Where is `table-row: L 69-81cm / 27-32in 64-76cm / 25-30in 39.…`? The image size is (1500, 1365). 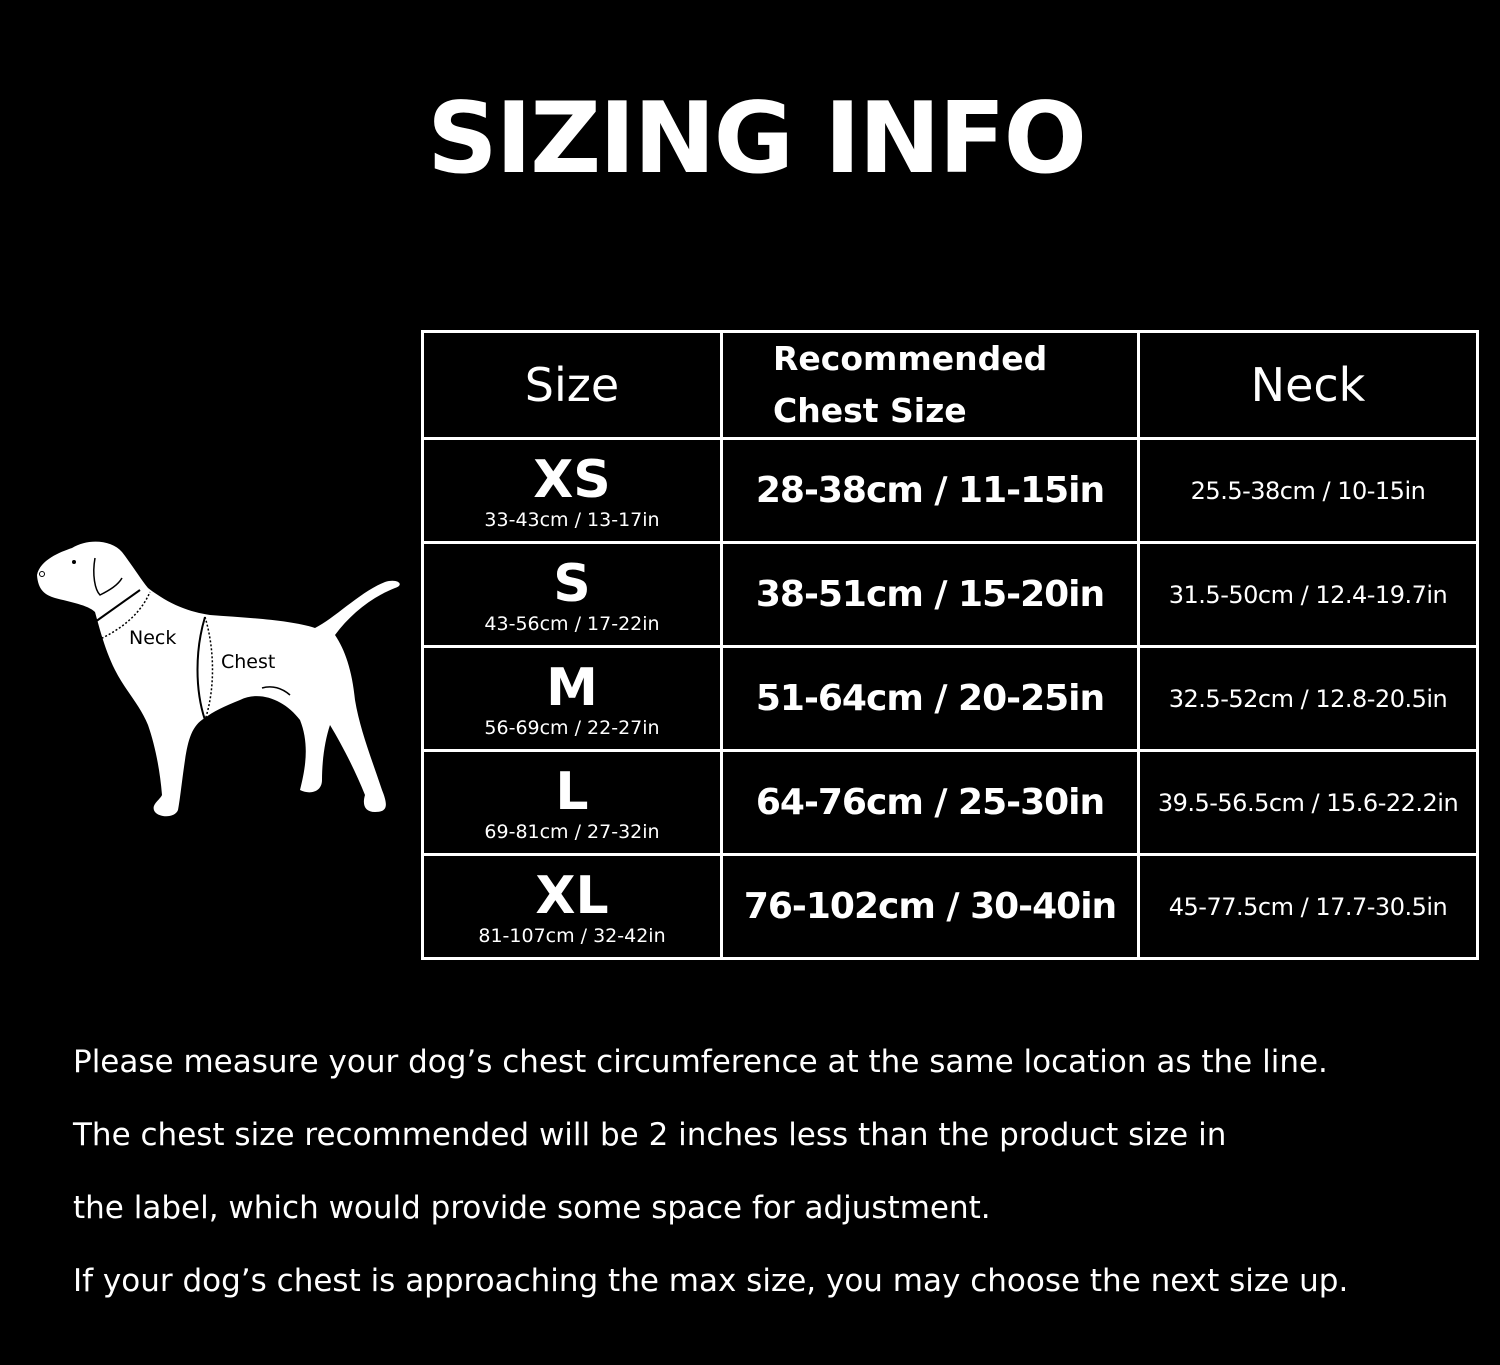
table-row: L 69-81cm / 27-32in 64-76cm / 25-30in 39.… is located at coordinates (950, 802).